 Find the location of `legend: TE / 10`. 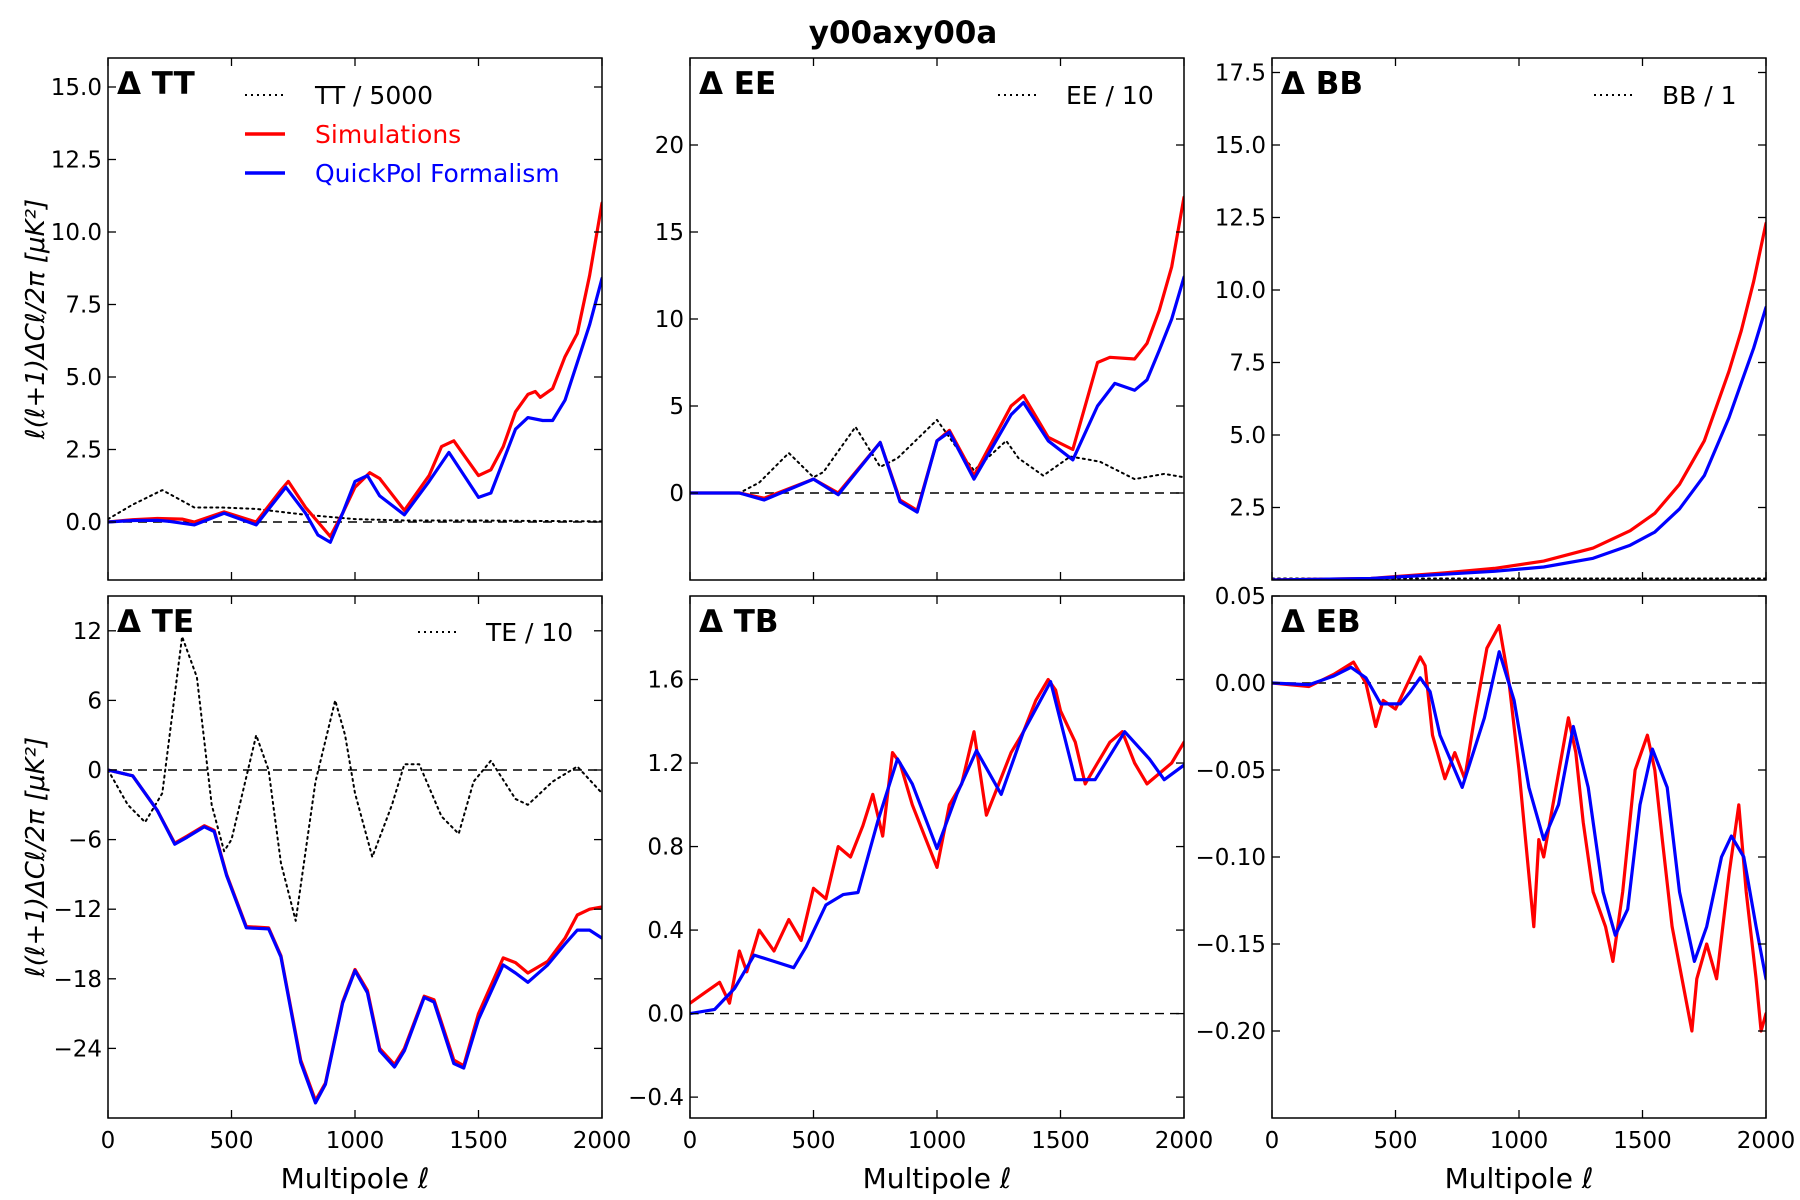

legend: TE / 10 is located at coordinates (495, 632).